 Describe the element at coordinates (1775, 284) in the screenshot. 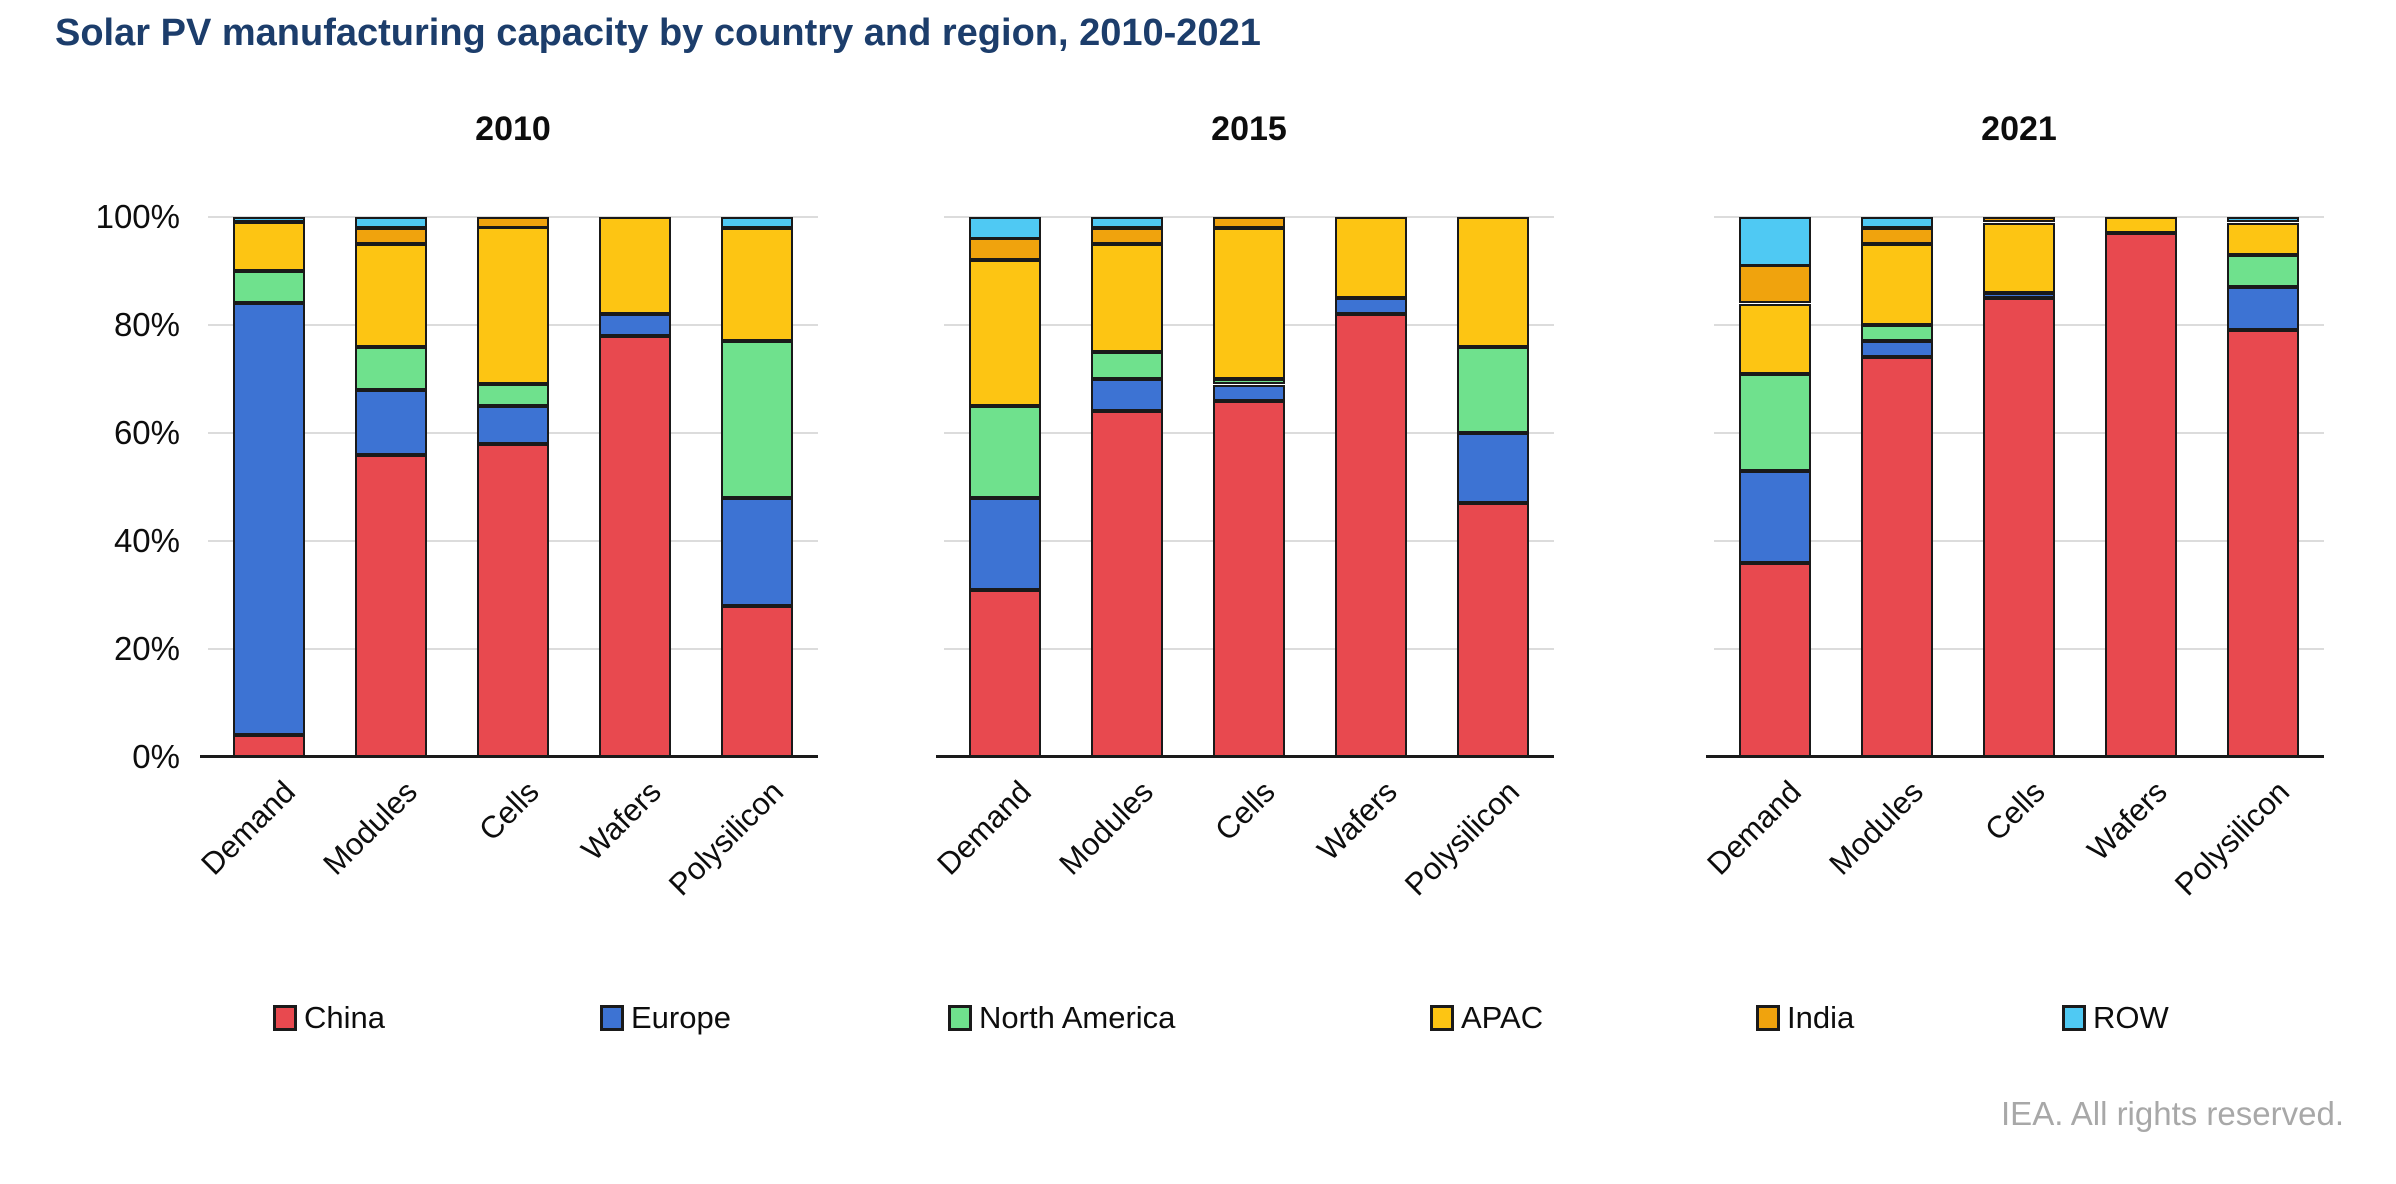

I see `bar-segment-2021-demand-india` at that location.